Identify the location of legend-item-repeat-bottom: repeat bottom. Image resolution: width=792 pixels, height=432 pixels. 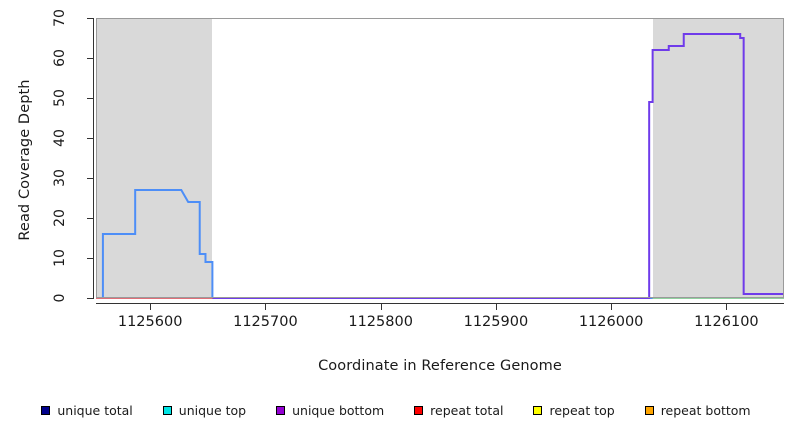
(697, 410).